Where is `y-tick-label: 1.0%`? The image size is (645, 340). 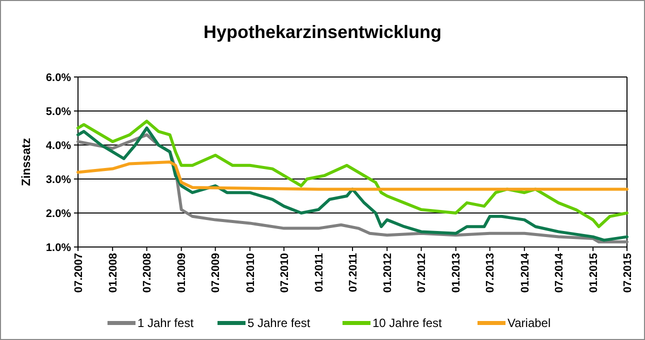
y-tick-label: 1.0% is located at coordinates (59, 248).